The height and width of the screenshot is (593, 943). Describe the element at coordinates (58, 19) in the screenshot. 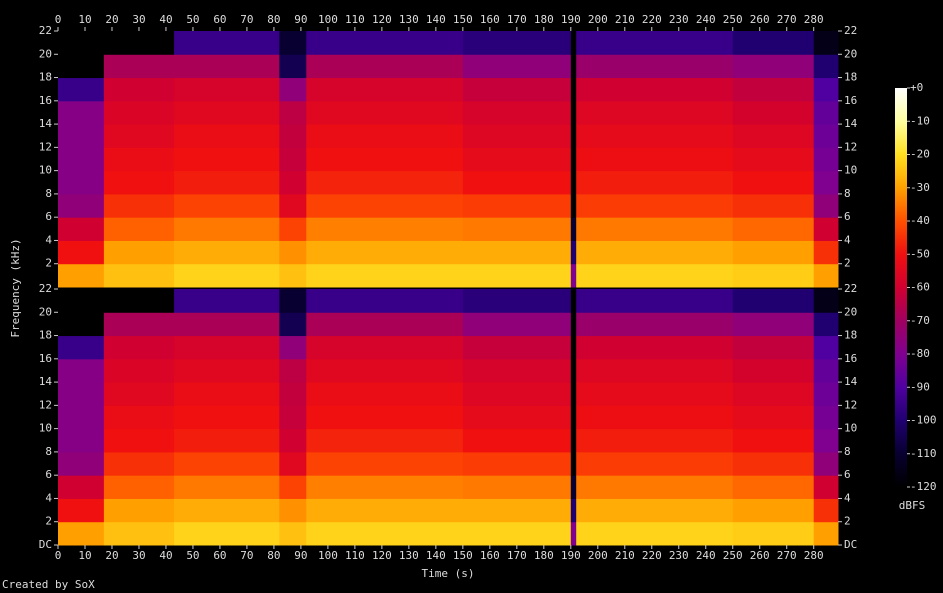

I see `x-tick-label: 0` at that location.